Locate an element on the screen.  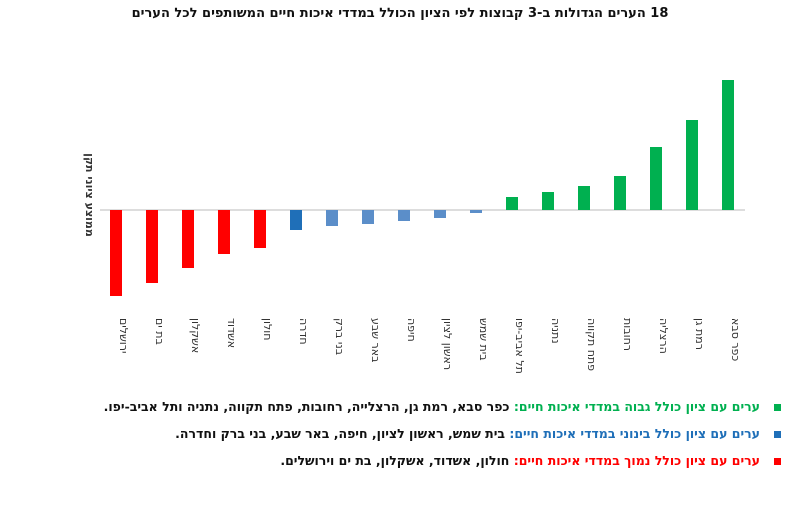
x-tick-label: באר שבע is located at coordinates (375, 340).